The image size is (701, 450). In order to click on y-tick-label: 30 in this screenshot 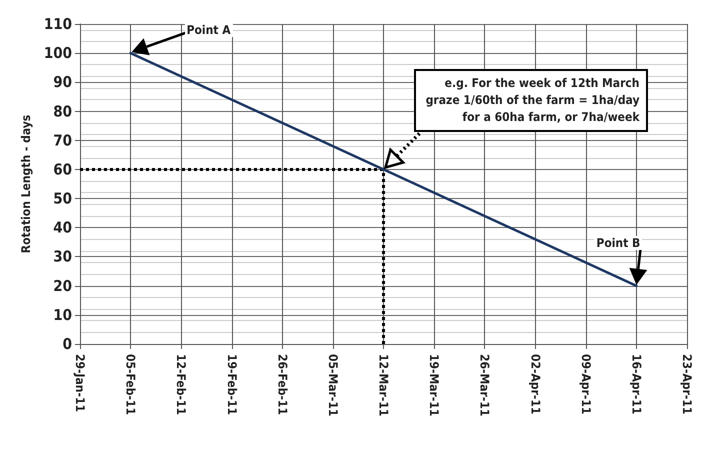, I will do `click(62, 257)`.